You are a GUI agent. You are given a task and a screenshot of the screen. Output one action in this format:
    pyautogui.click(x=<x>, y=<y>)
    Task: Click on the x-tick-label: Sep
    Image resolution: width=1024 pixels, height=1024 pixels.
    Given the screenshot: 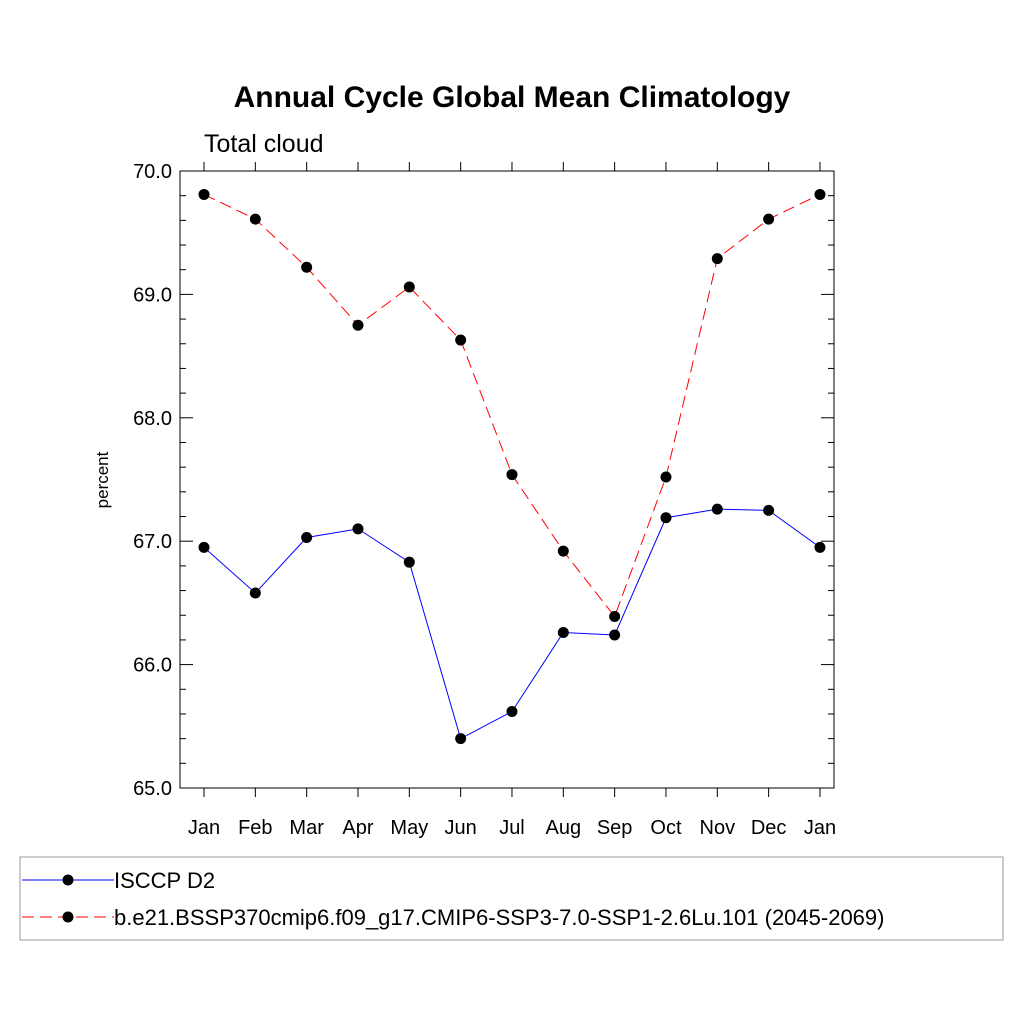 What is the action you would take?
    pyautogui.click(x=615, y=828)
    